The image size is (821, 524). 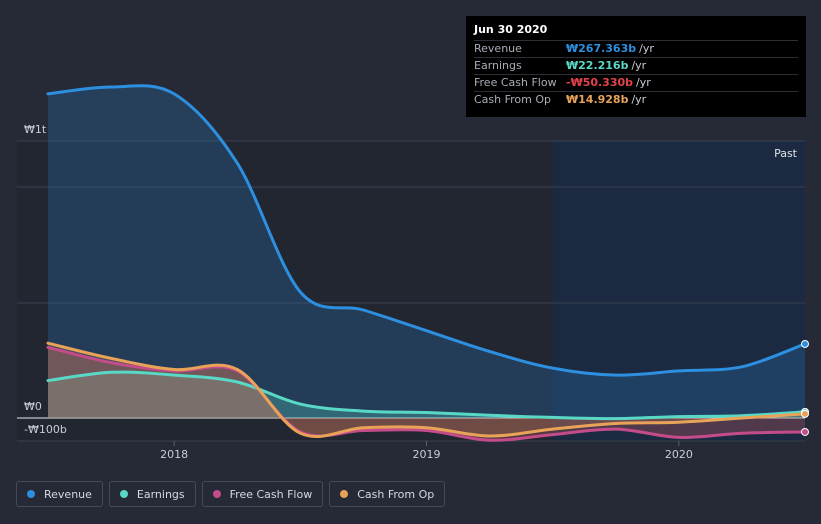 I want to click on x-tick-label: 2019, so click(x=427, y=454).